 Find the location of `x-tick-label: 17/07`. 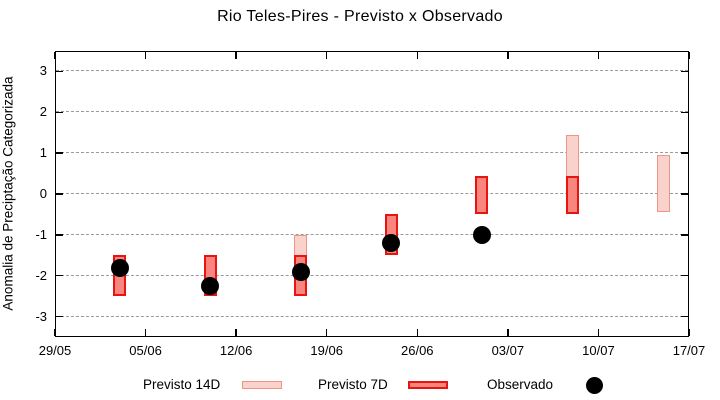

x-tick-label: 17/07 is located at coordinates (689, 350).